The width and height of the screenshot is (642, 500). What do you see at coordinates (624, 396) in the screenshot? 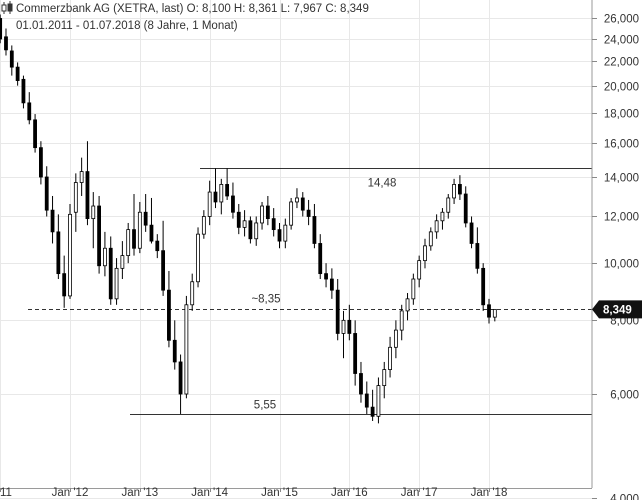
I see `y-tick-label: 6,000` at bounding box center [624, 396].